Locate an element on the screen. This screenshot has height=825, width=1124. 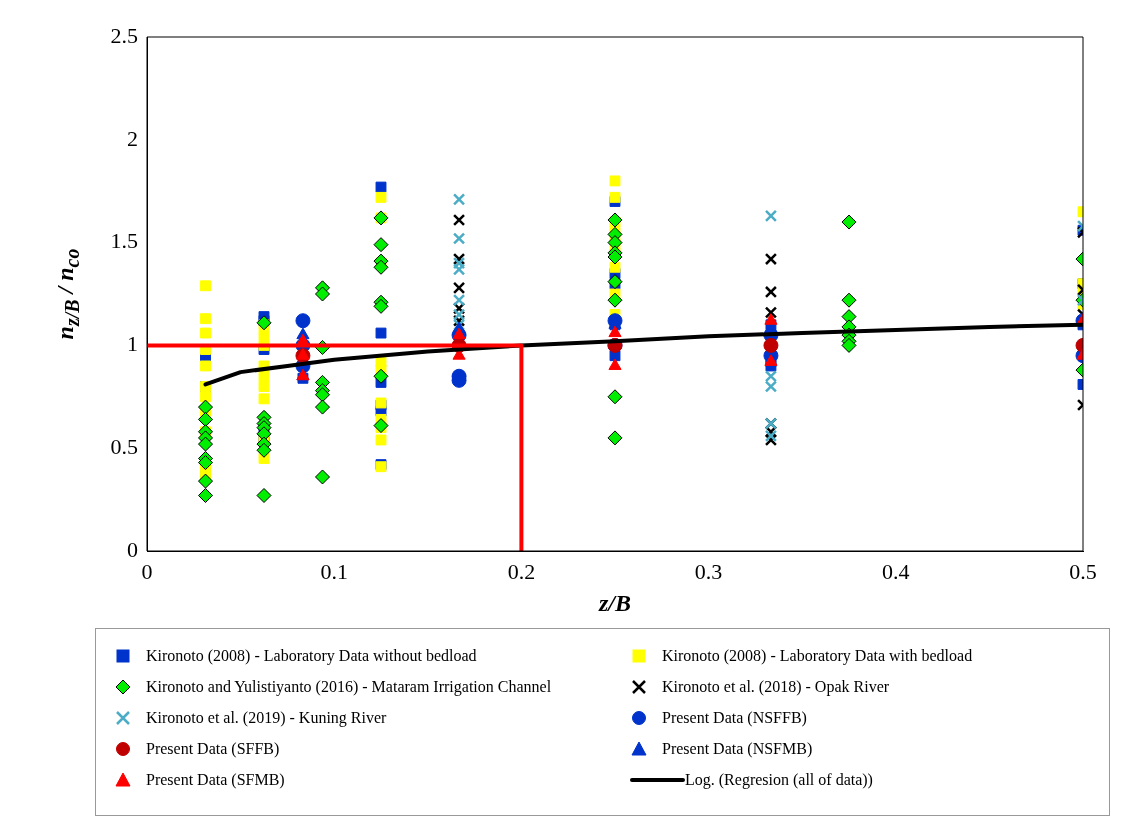
legend-label: Present Data (NSFFB) is located at coordinates (734, 718).